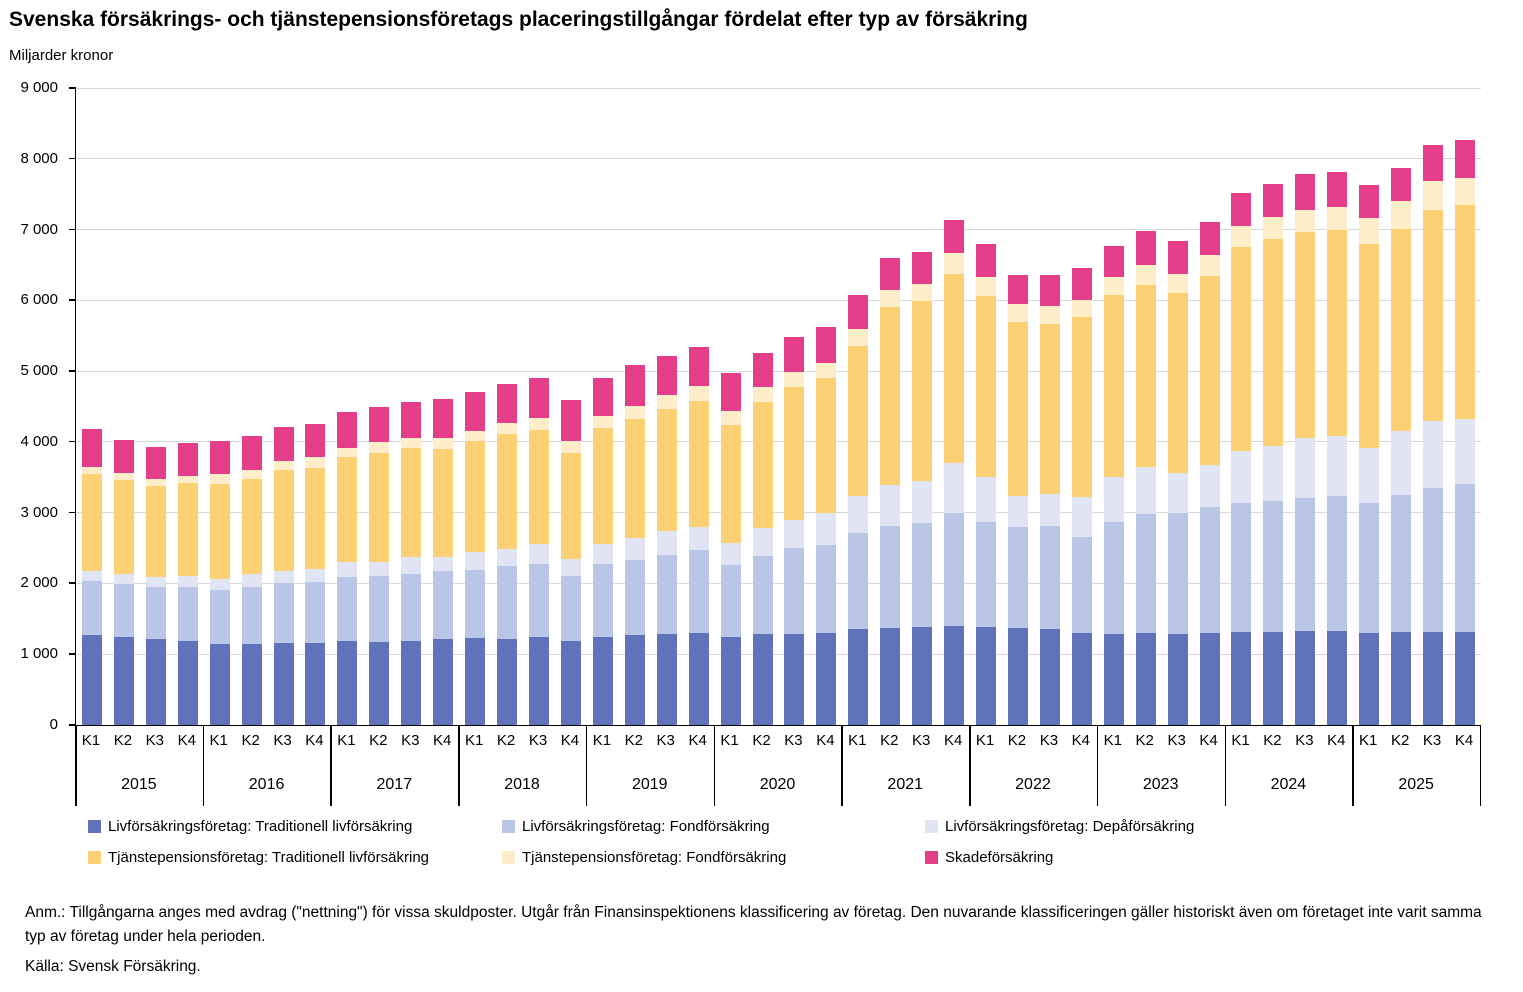 The image size is (1523, 992). Describe the element at coordinates (442, 740) in the screenshot. I see `quarter-label: K4` at that location.